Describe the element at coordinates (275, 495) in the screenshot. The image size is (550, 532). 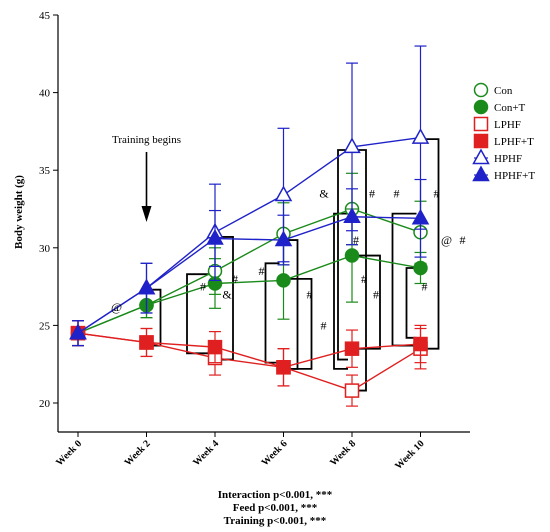
I see `stats-interaction: Interaction p<0.001, ***` at that location.